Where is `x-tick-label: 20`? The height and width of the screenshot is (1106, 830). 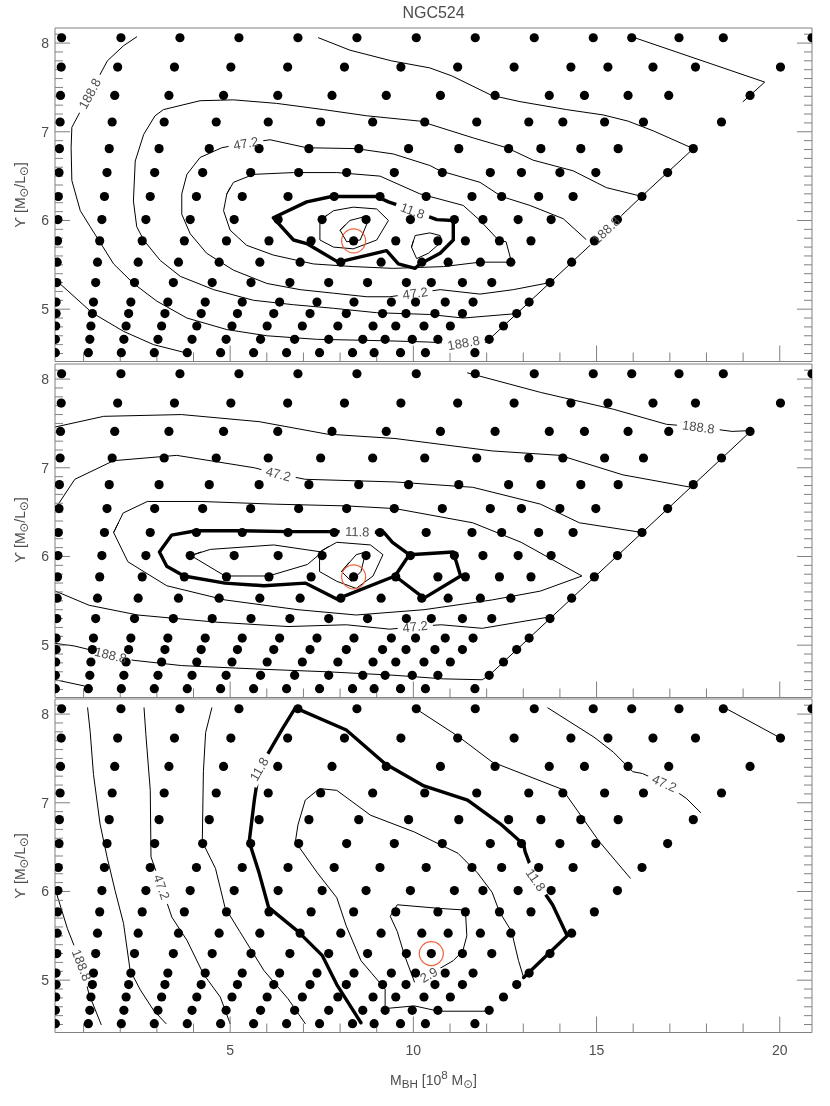 x-tick-label: 20 is located at coordinates (779, 1049).